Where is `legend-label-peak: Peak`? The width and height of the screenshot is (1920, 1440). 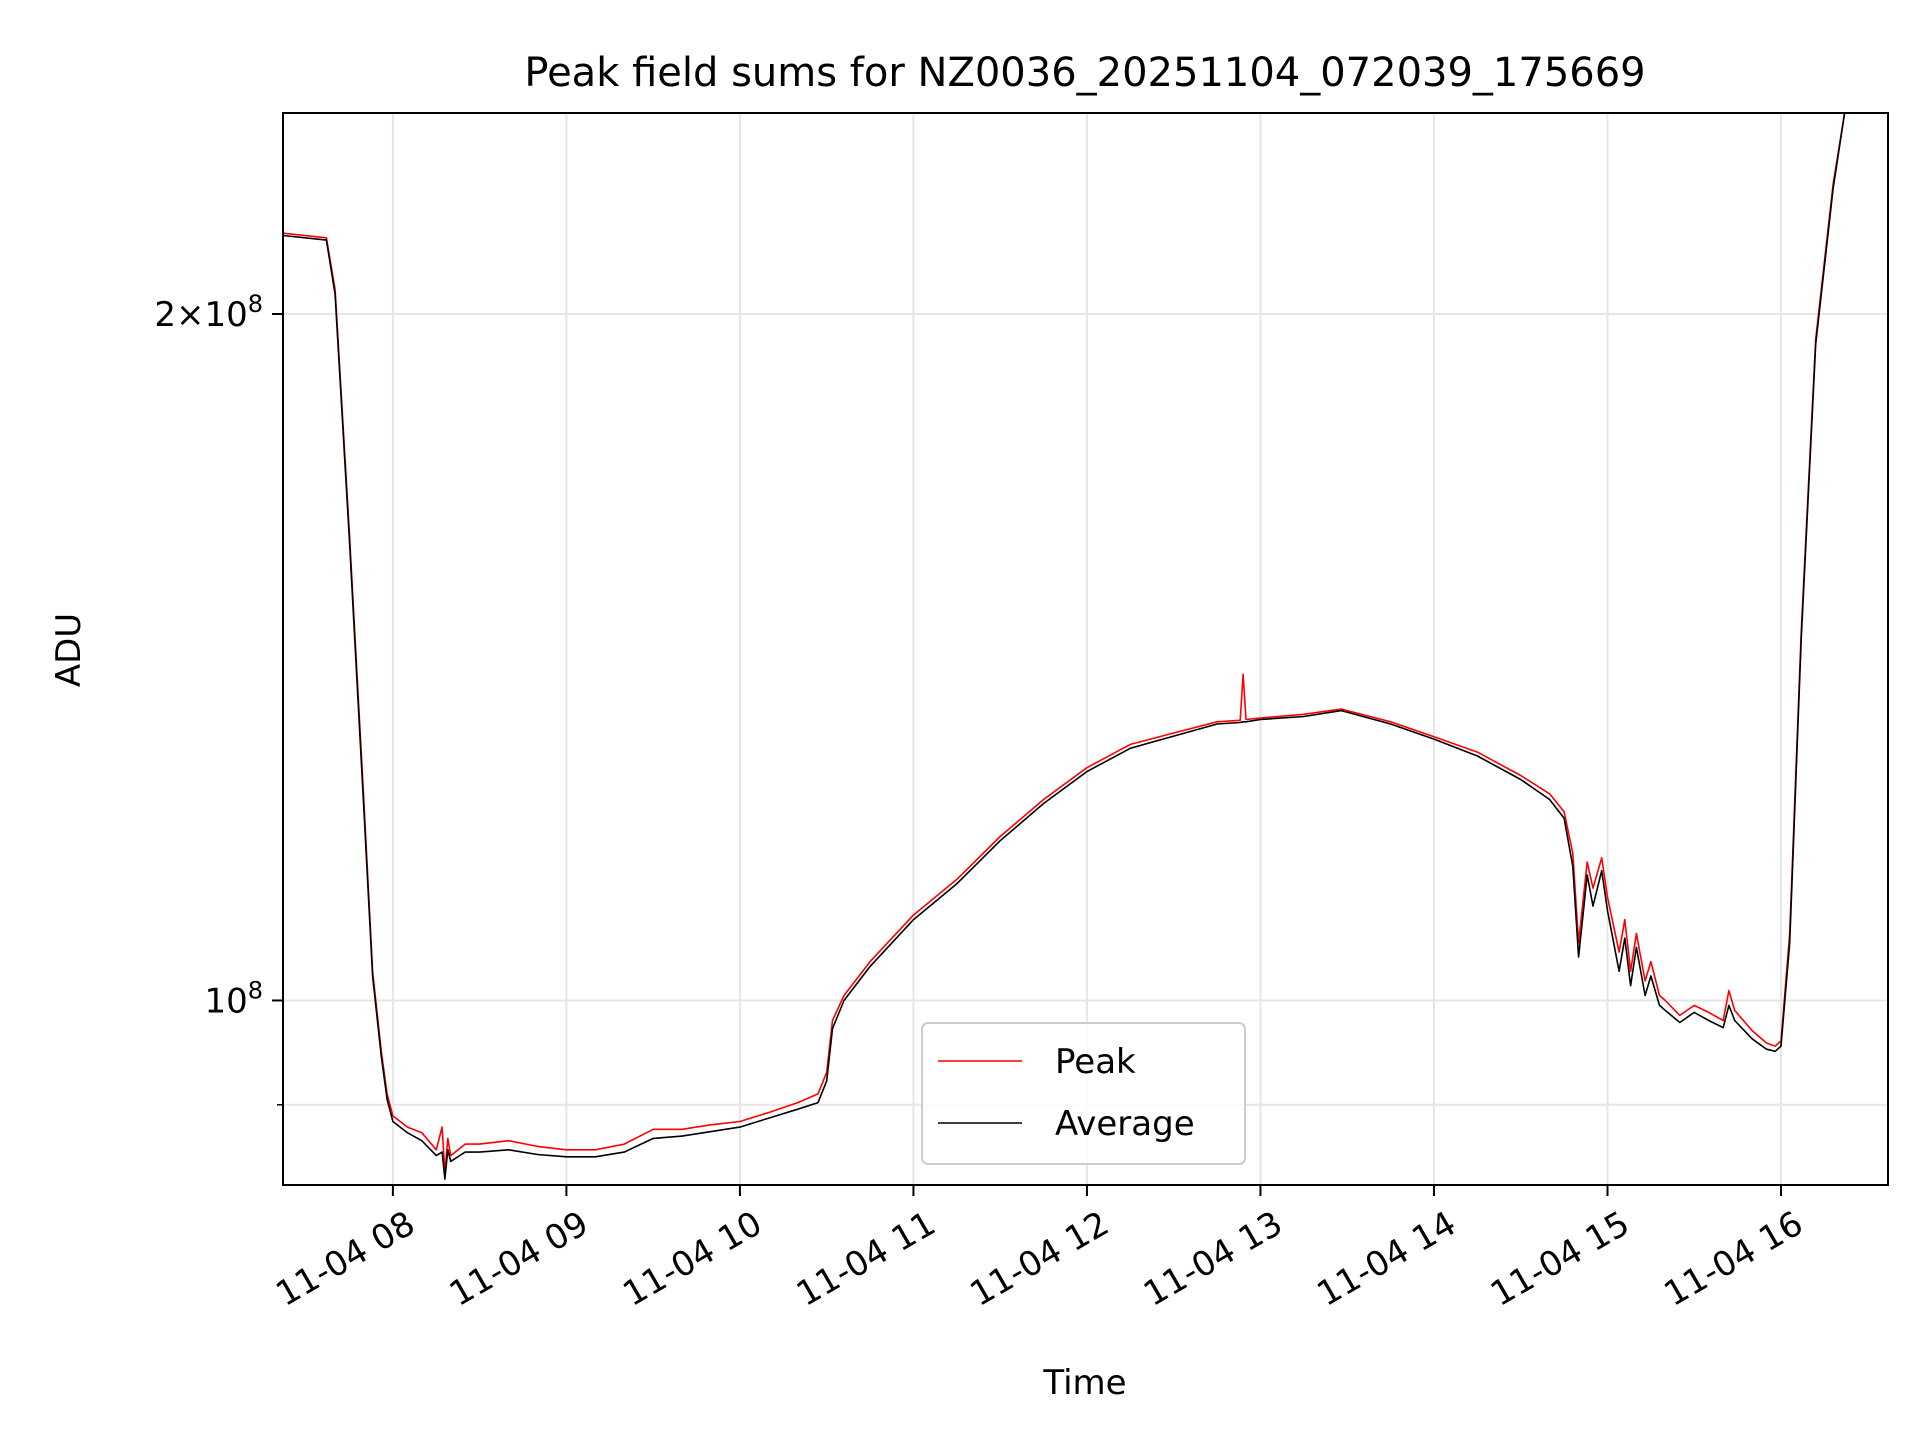 legend-label-peak: Peak is located at coordinates (1095, 1062).